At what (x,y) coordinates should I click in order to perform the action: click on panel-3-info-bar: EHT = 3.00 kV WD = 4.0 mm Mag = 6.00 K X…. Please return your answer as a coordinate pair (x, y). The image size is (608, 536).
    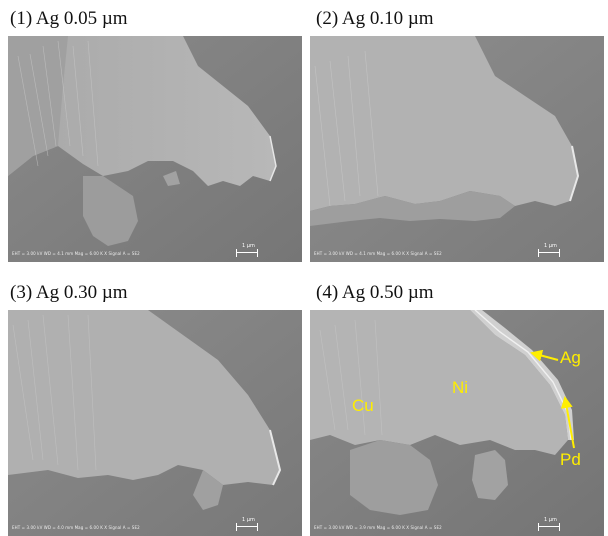
    Looking at the image, I should click on (76, 527).